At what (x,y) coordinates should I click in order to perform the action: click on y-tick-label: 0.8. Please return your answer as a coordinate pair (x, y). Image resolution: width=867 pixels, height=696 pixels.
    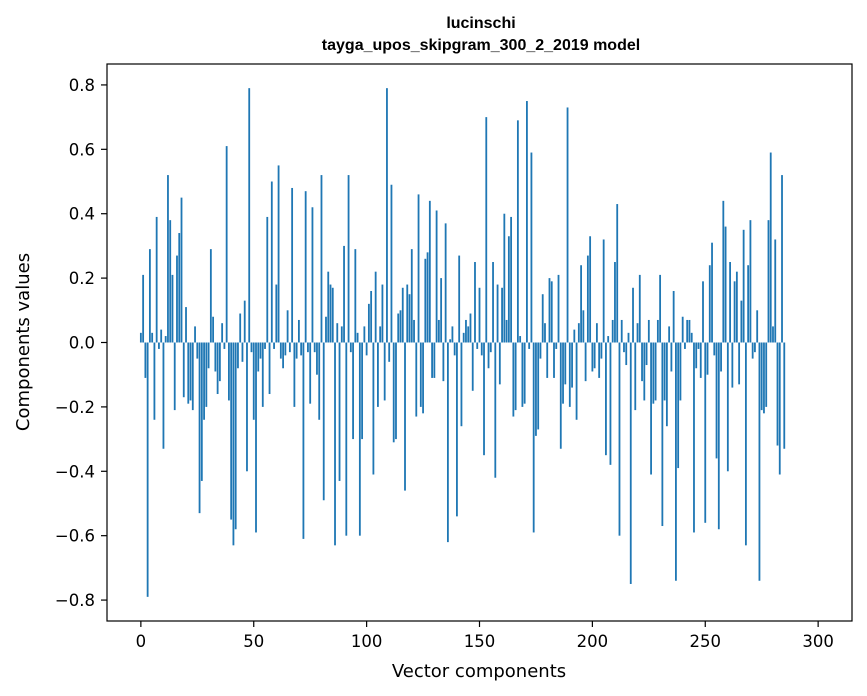
    Looking at the image, I should click on (82, 85).